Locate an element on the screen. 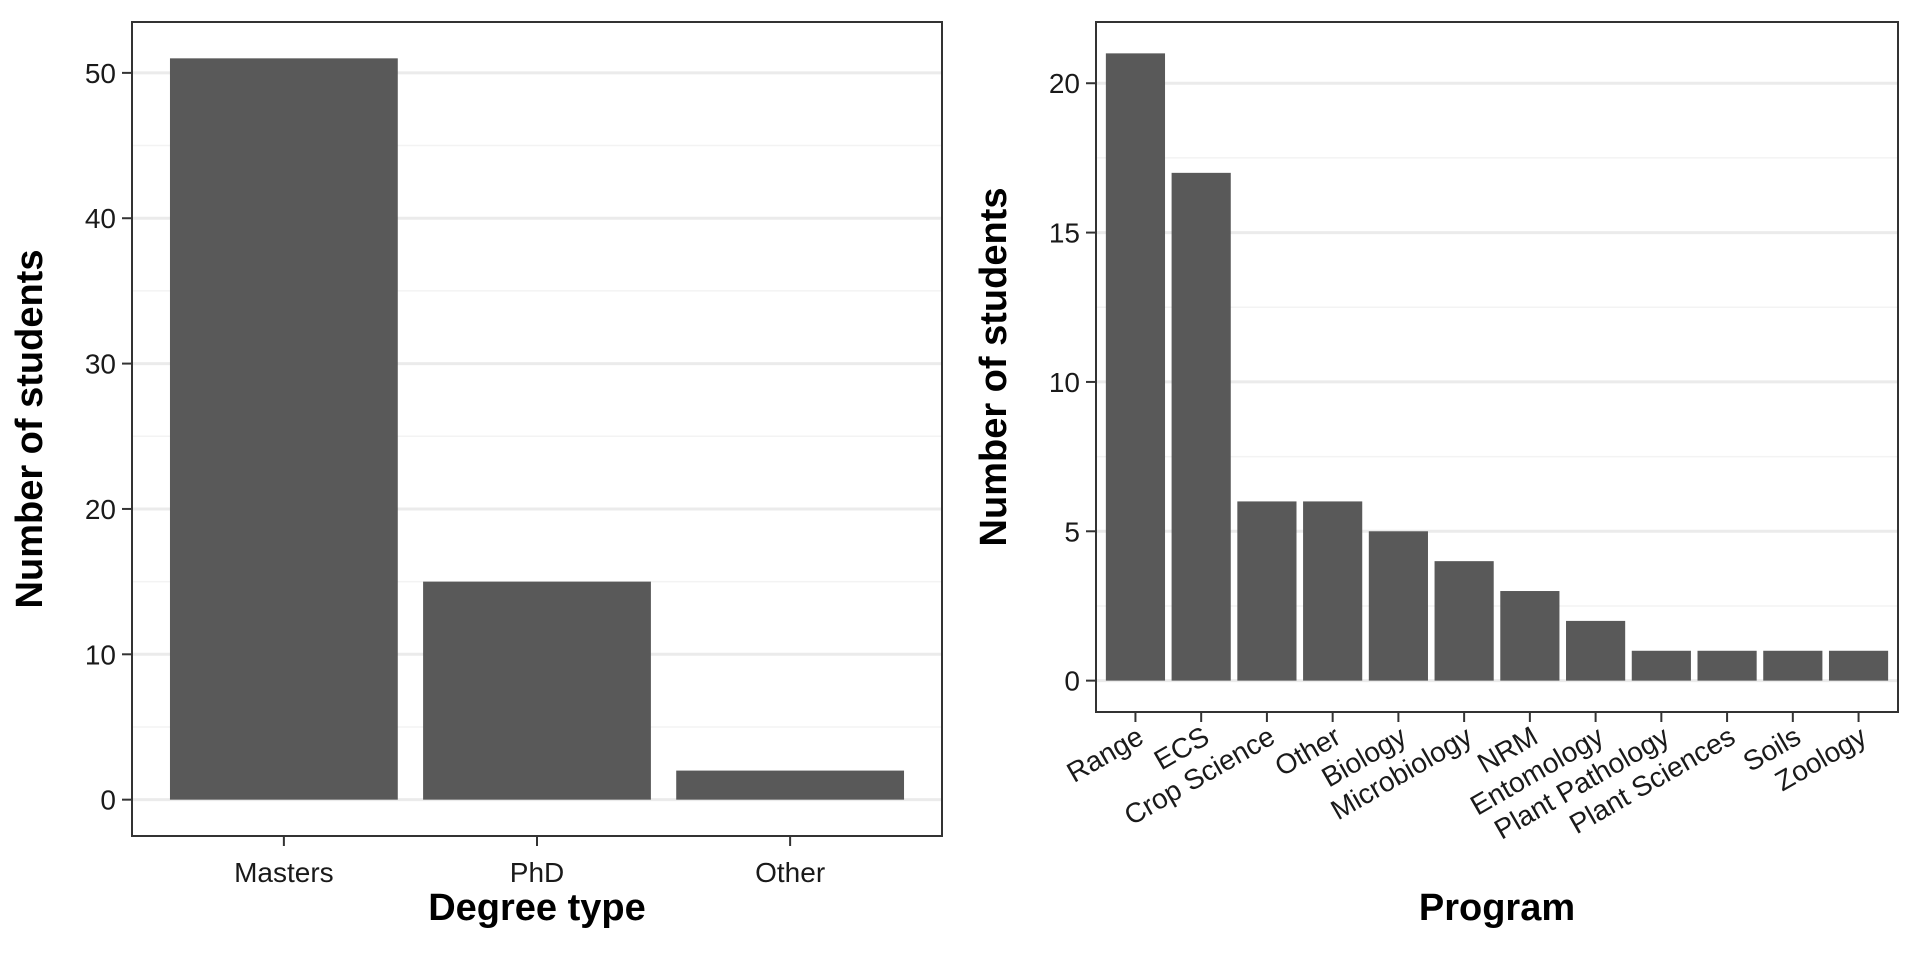 The width and height of the screenshot is (1920, 960). bar-nrm is located at coordinates (1530, 636).